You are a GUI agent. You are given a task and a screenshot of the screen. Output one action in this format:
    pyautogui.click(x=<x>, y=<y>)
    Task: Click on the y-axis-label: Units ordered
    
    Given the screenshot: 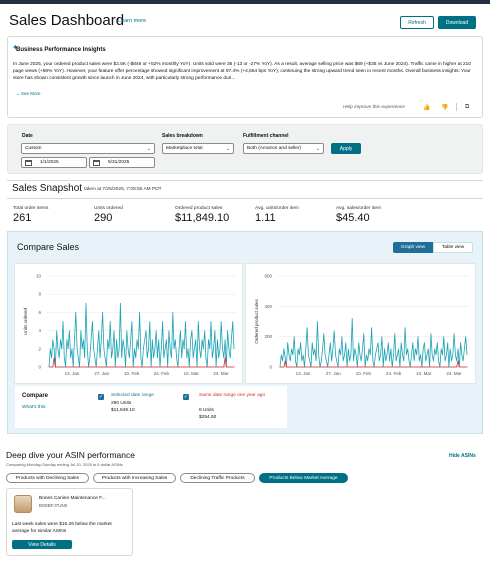 What is the action you would take?
    pyautogui.click(x=25, y=321)
    